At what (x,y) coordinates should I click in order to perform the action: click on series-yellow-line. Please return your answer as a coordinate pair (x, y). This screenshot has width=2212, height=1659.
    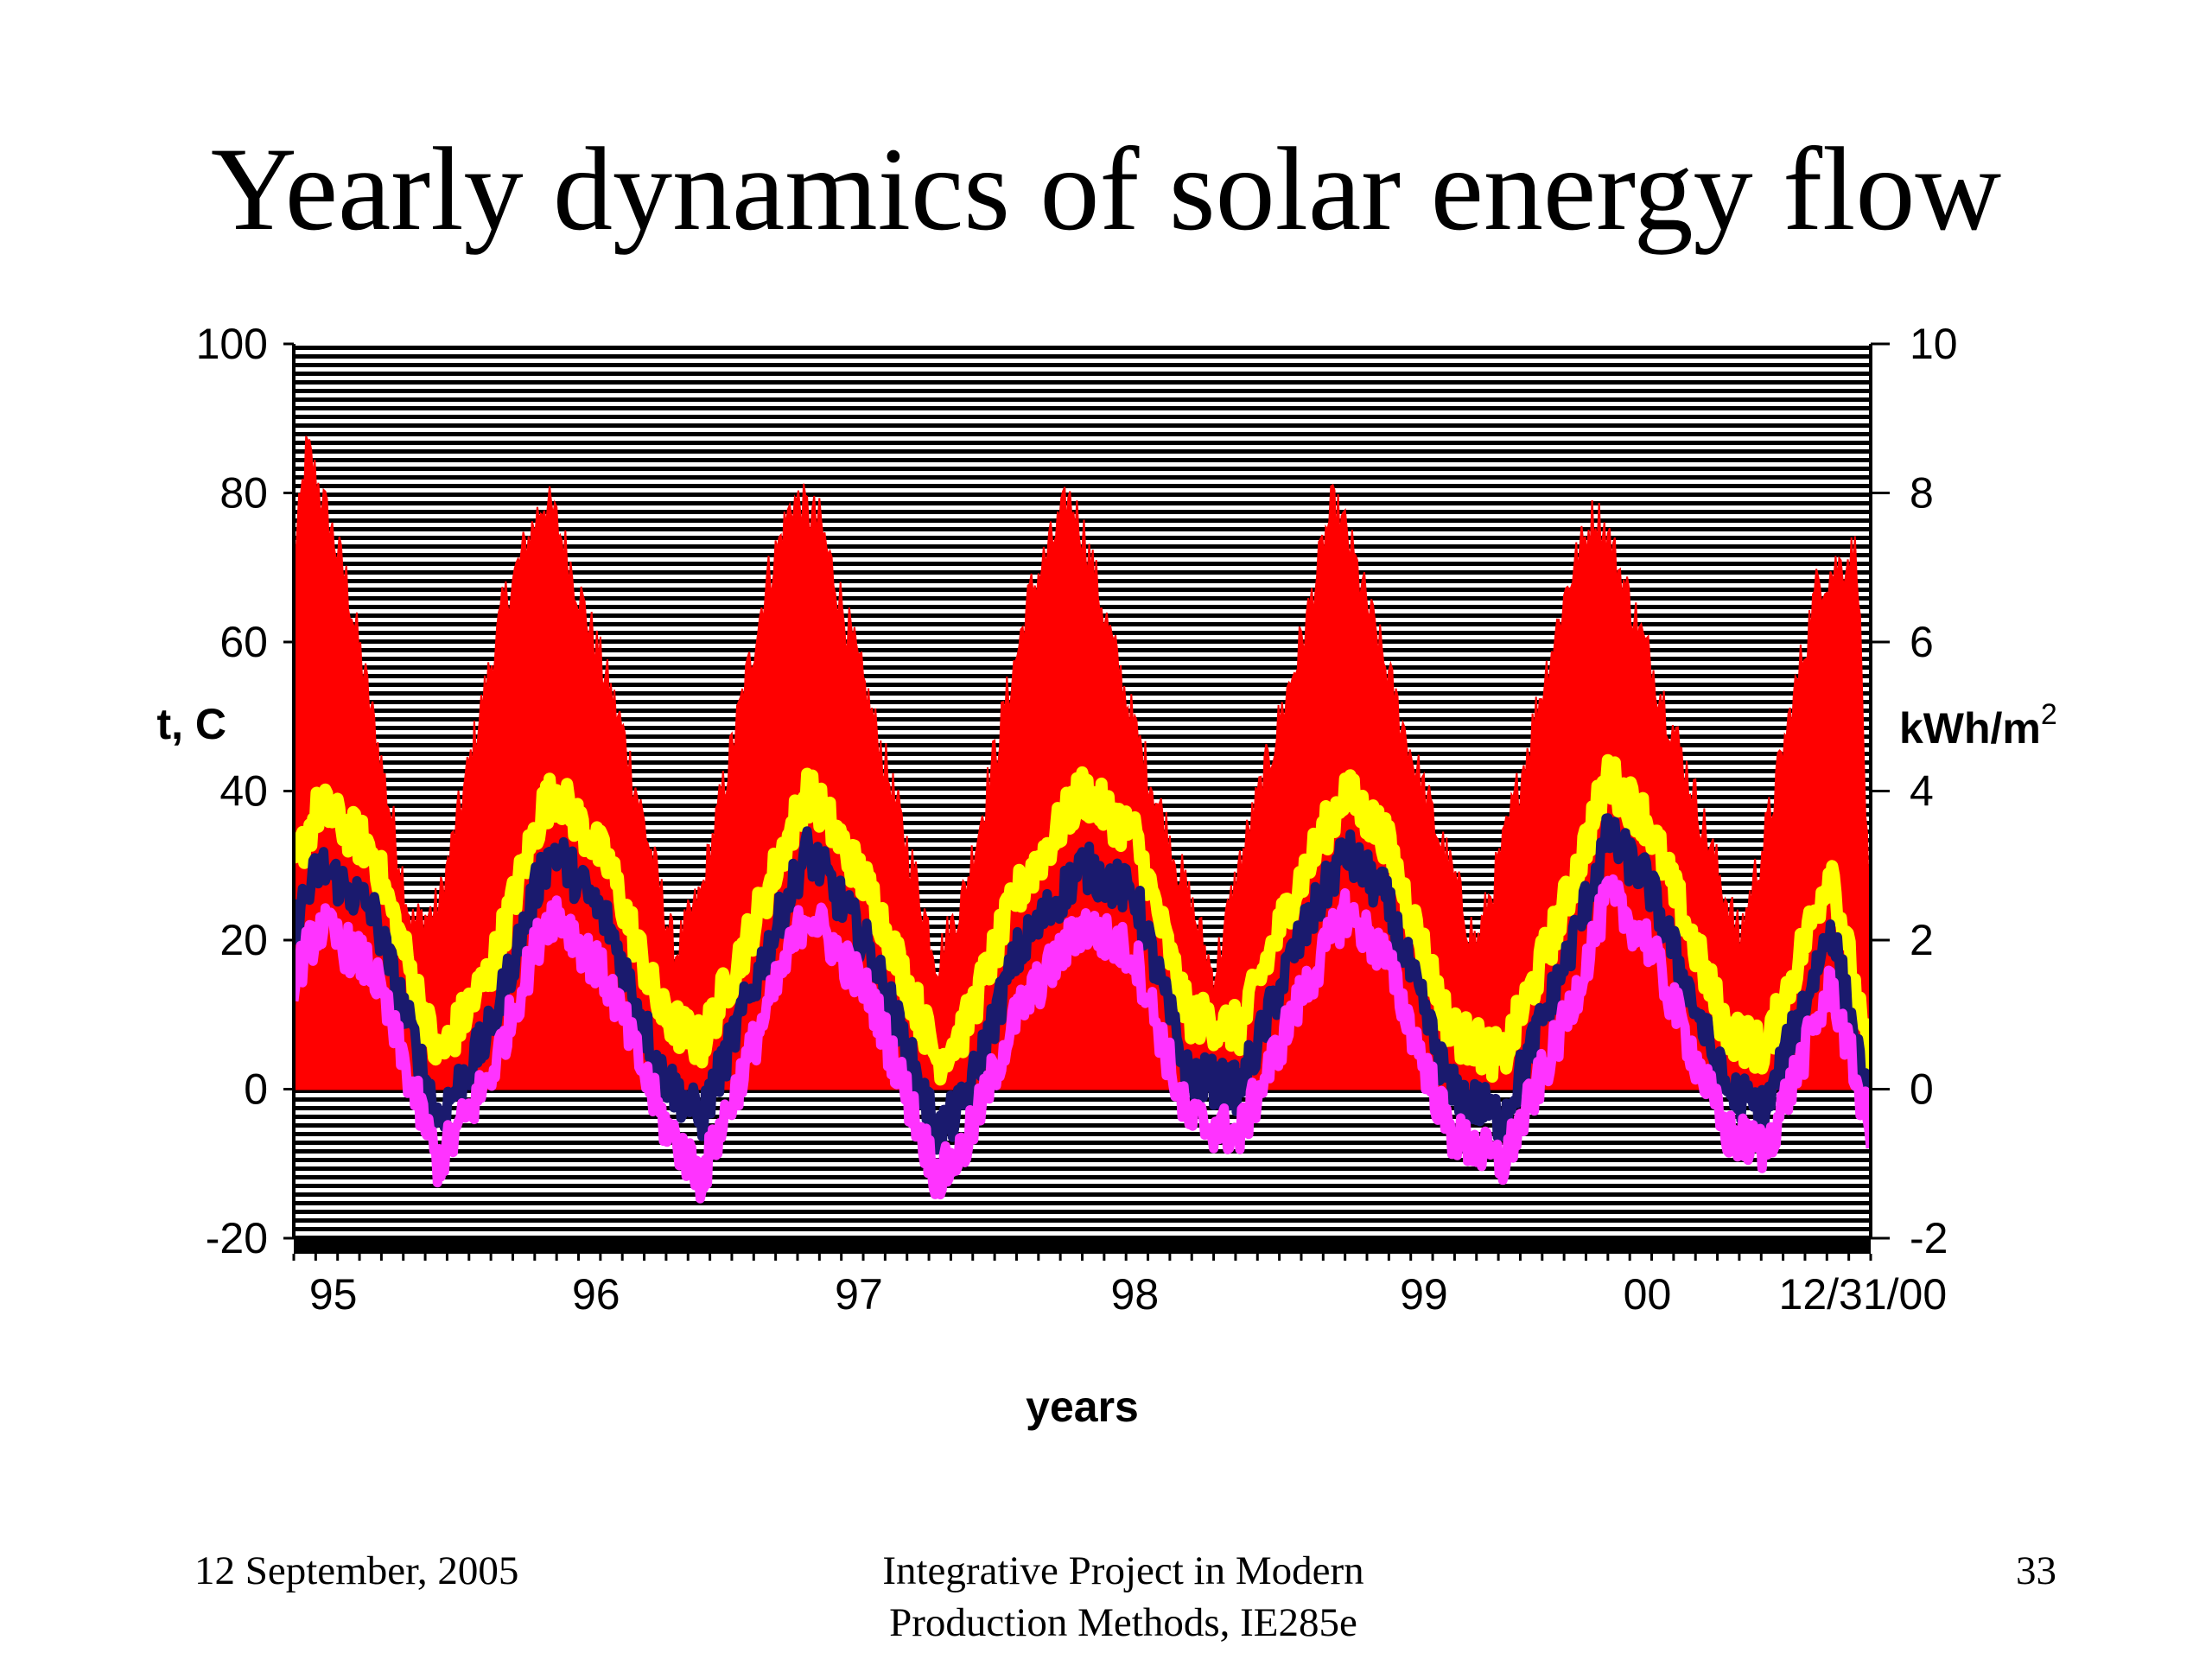
    Looking at the image, I should click on (1082, 919).